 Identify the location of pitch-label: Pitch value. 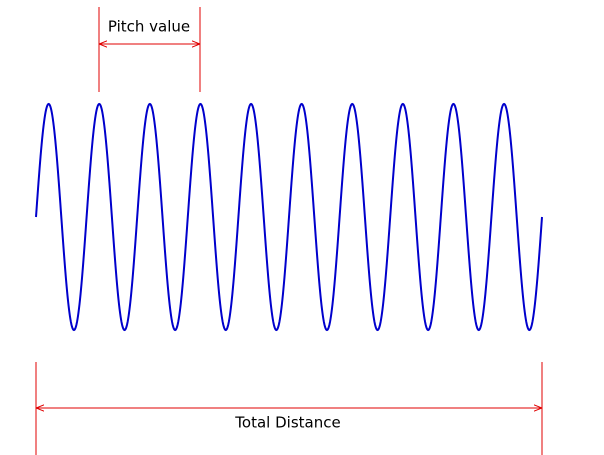
(149, 27).